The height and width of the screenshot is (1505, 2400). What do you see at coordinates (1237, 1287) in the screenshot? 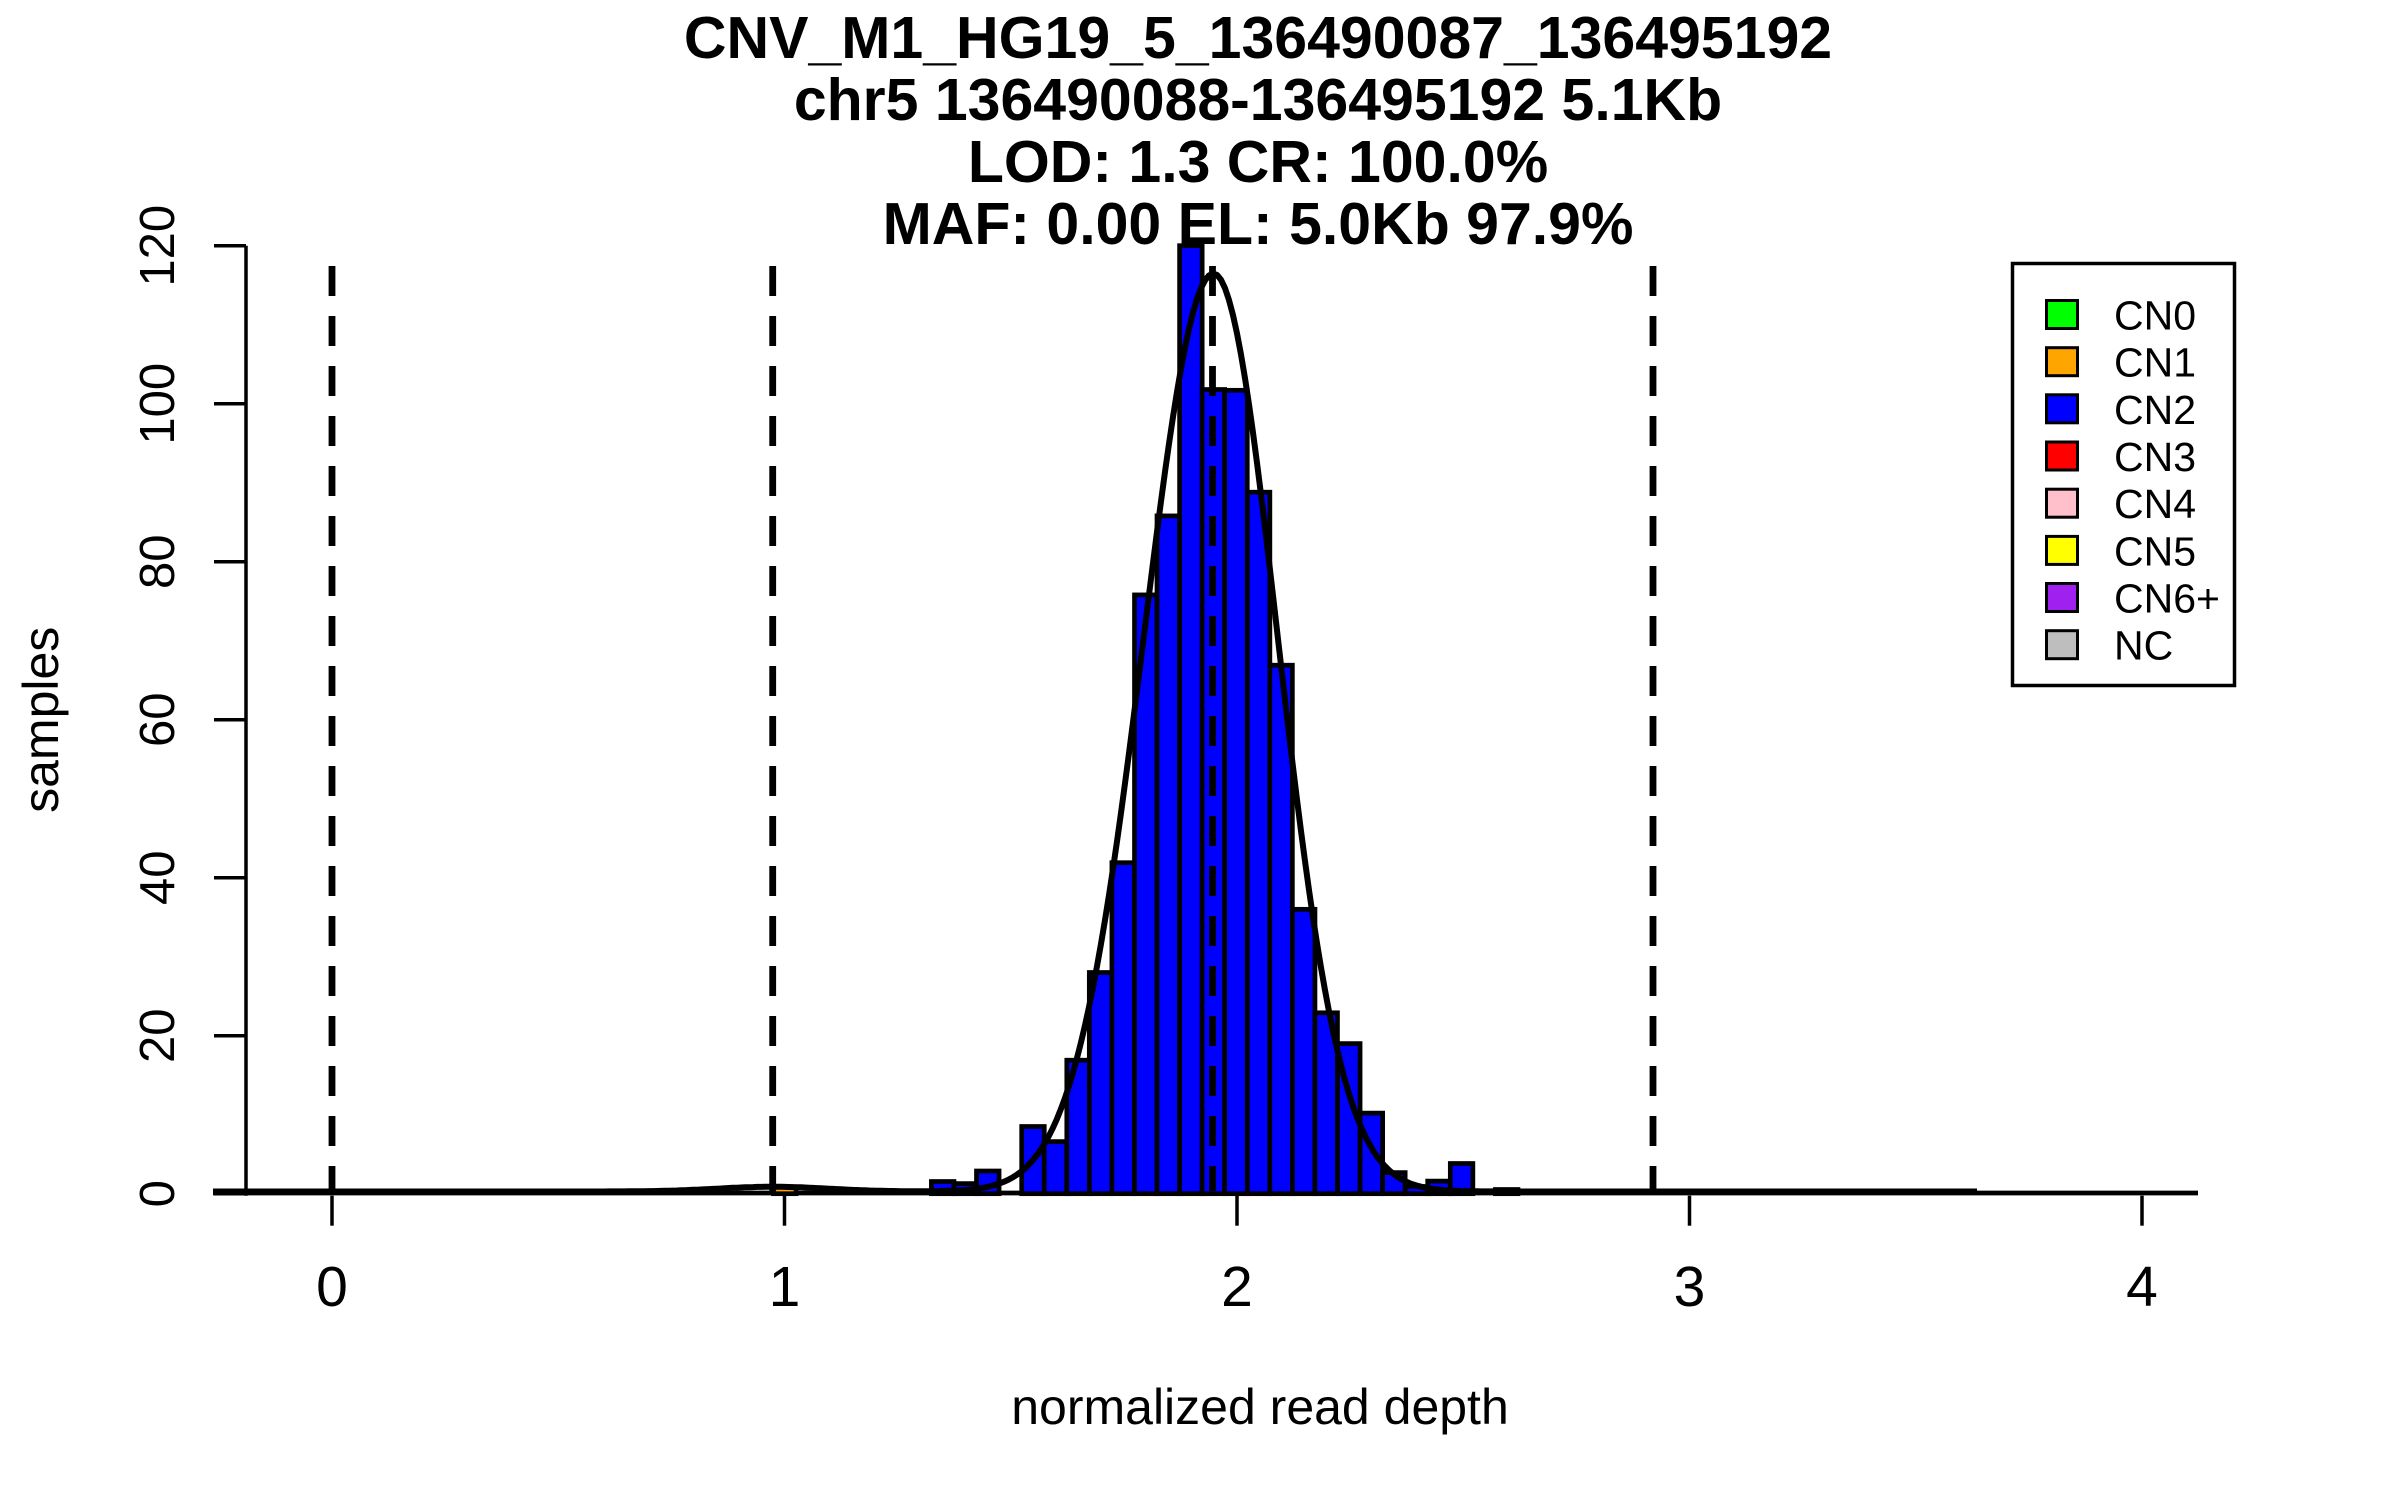
I see `svg-text: 2` at bounding box center [1237, 1287].